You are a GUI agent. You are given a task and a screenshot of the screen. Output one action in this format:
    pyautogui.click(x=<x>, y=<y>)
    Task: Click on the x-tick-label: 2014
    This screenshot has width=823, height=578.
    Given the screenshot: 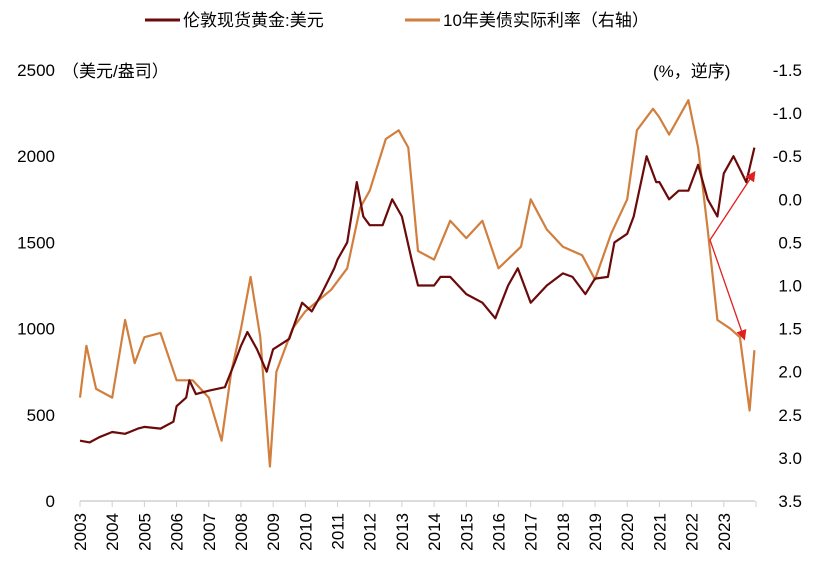 What is the action you would take?
    pyautogui.click(x=434, y=532)
    